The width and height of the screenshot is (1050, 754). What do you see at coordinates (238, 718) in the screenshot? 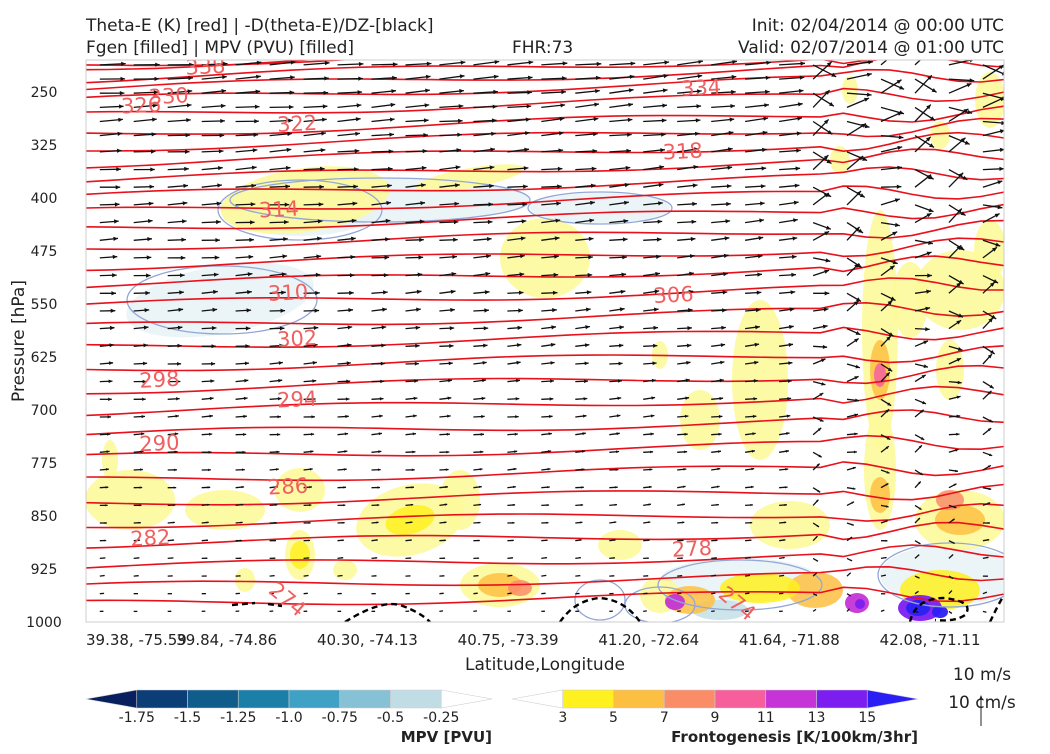
I see `mpv-colorbar-tick: -1.25` at bounding box center [238, 718].